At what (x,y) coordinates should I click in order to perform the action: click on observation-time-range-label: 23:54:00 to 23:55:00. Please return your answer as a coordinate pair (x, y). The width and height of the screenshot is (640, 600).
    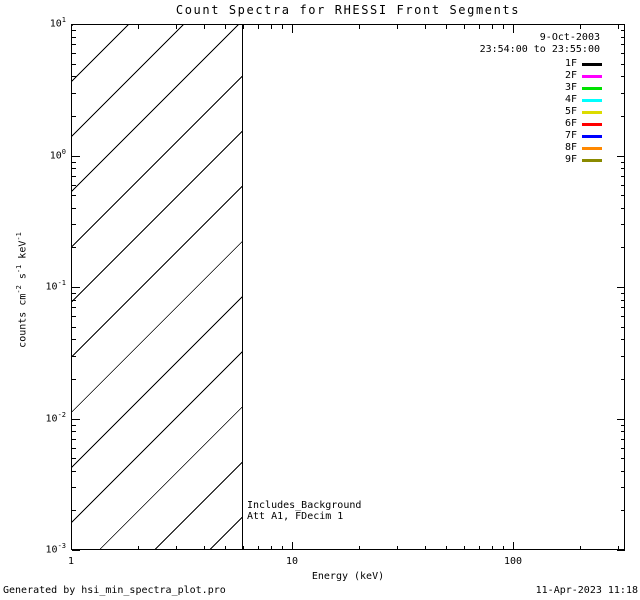
    Looking at the image, I should click on (539, 49).